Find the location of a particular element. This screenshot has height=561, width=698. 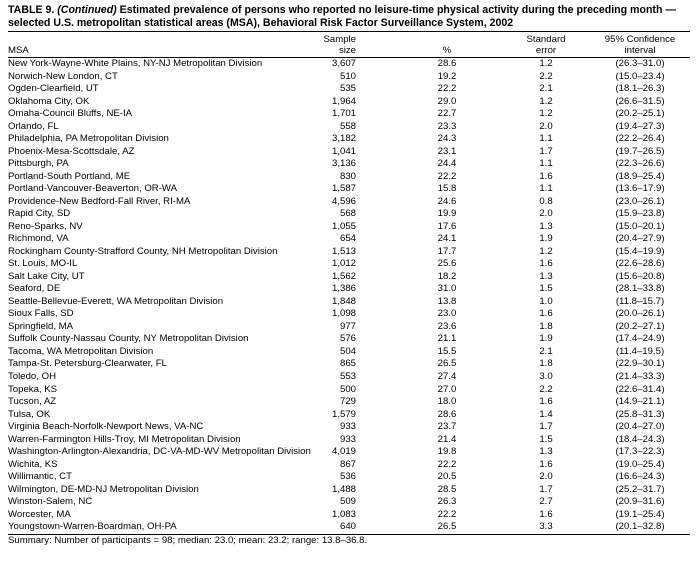

confidence-interval: (19.0–25.4) is located at coordinates (640, 464).